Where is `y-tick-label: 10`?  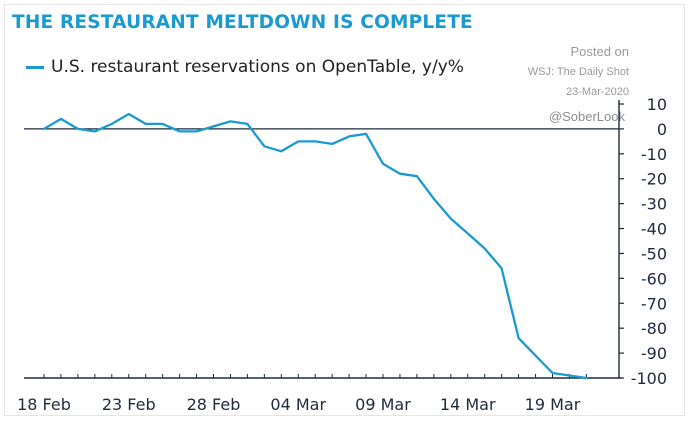 y-tick-label: 10 is located at coordinates (657, 104).